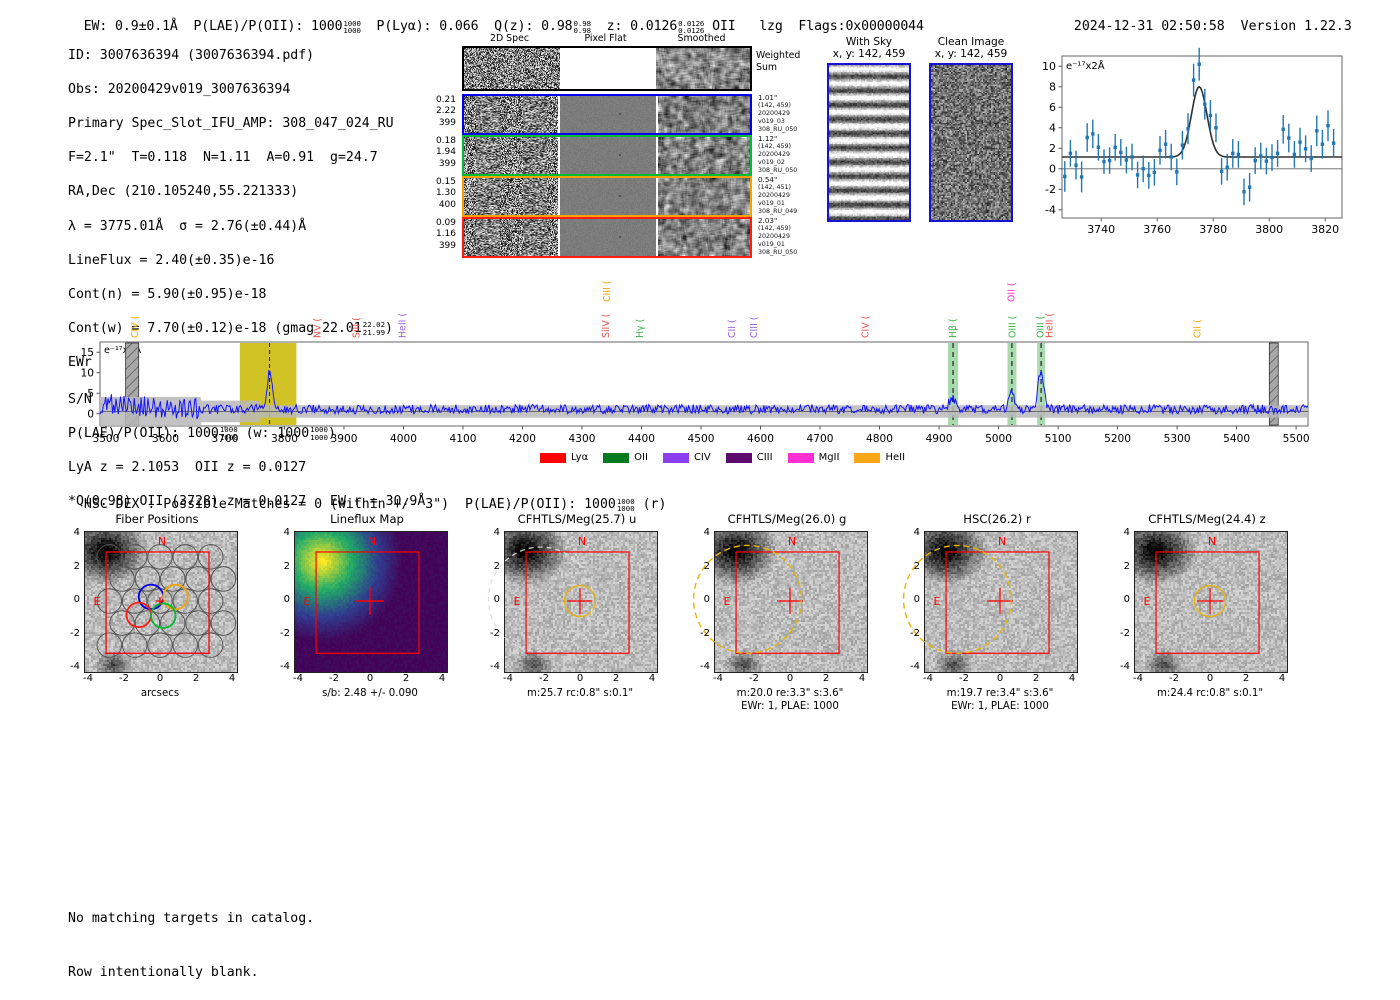  I want to click on clean-image-title: Clean Image, so click(971, 42).